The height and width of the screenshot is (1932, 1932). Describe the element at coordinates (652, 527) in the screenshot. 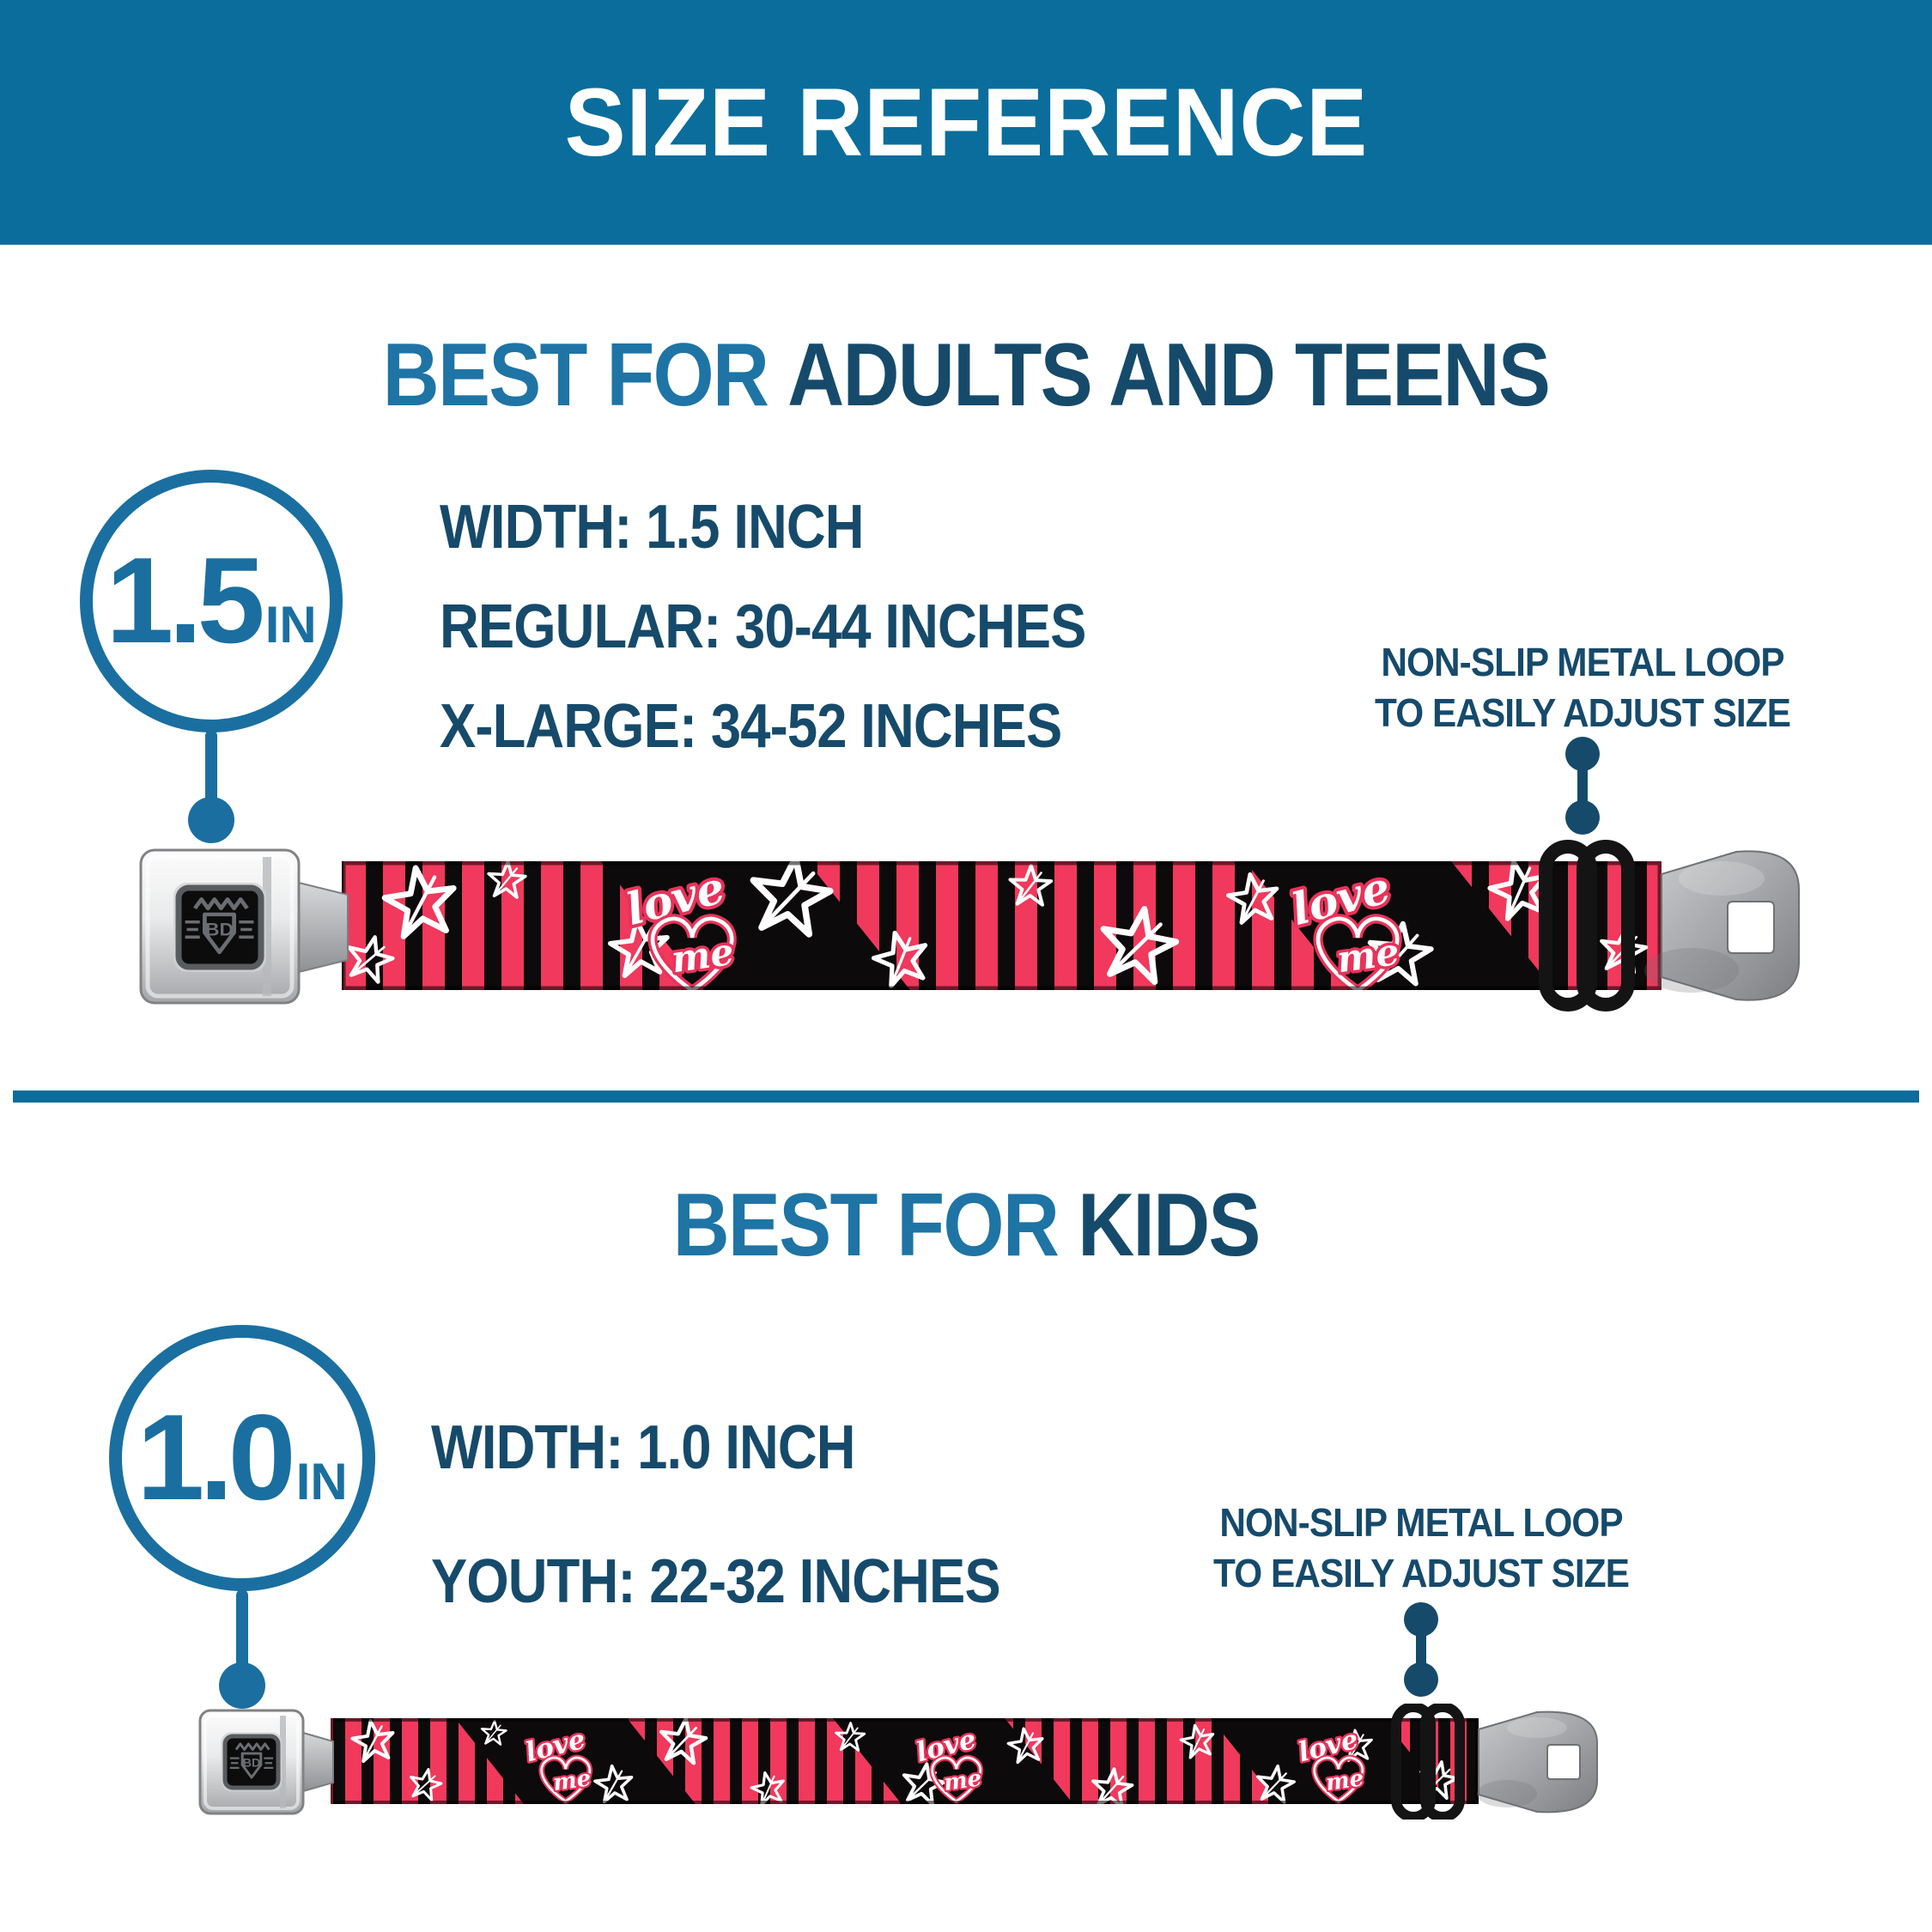

I see `spec-line: WIDTH: 1.5 INCH` at that location.